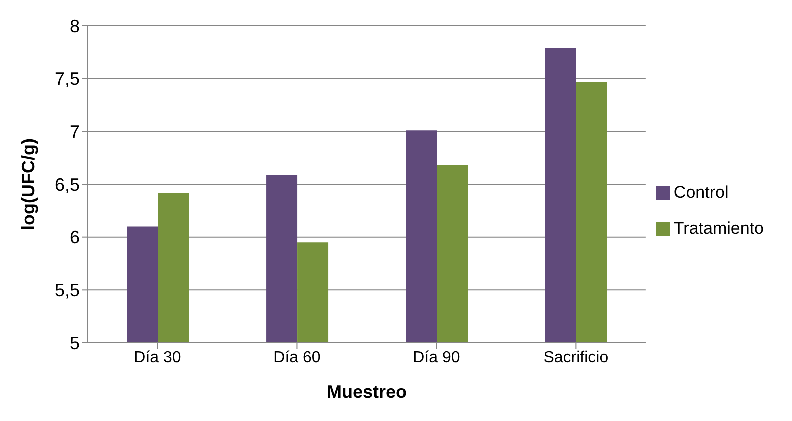  What do you see at coordinates (75, 132) in the screenshot?
I see `y-tick-label: 7` at bounding box center [75, 132].